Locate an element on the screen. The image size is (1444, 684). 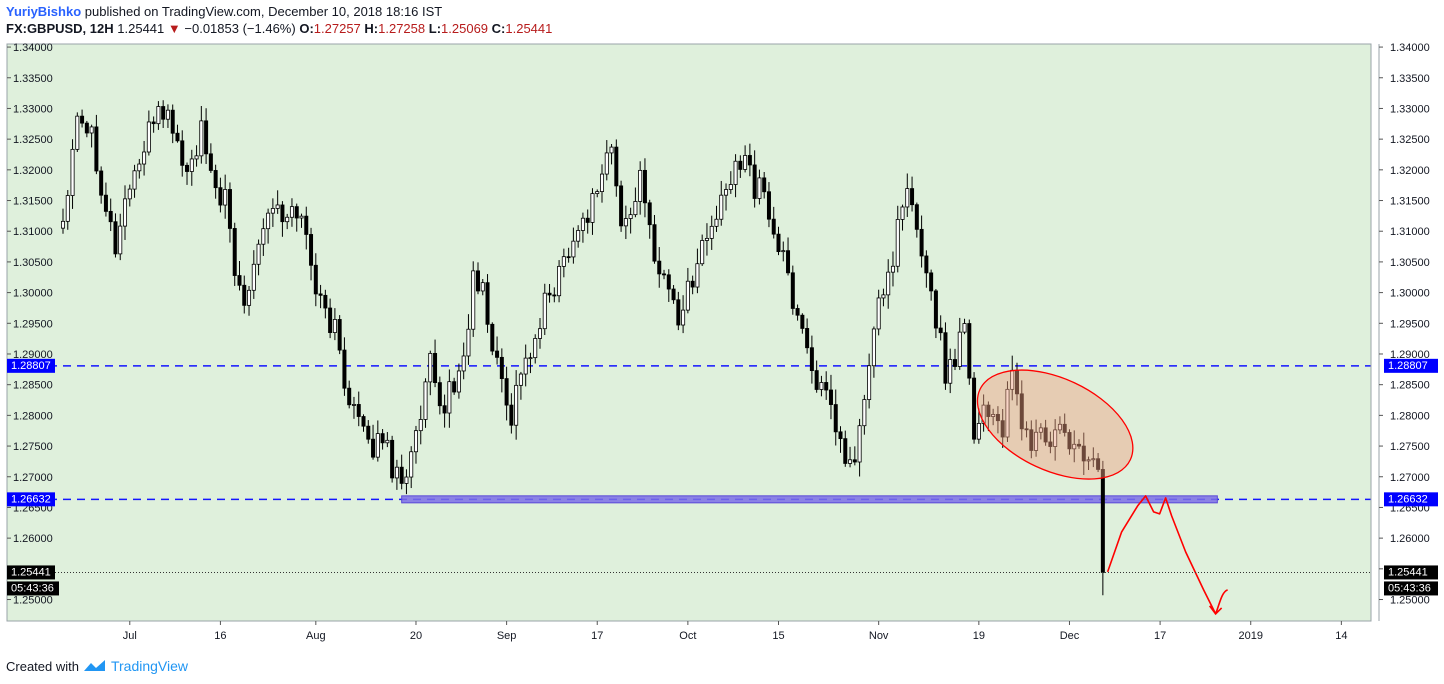
close-value: 1.25441 is located at coordinates (529, 28).